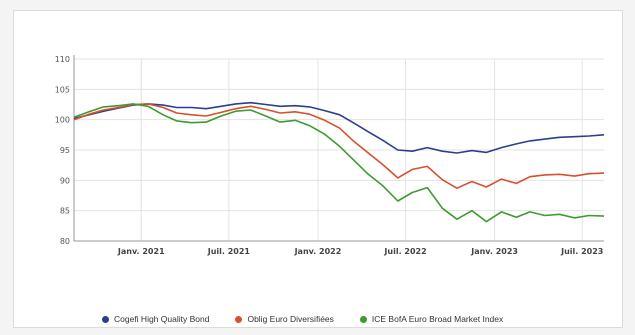 The width and height of the screenshot is (635, 335). Describe the element at coordinates (318, 251) in the screenshot. I see `x-tick-label: Janv. 2022` at that location.